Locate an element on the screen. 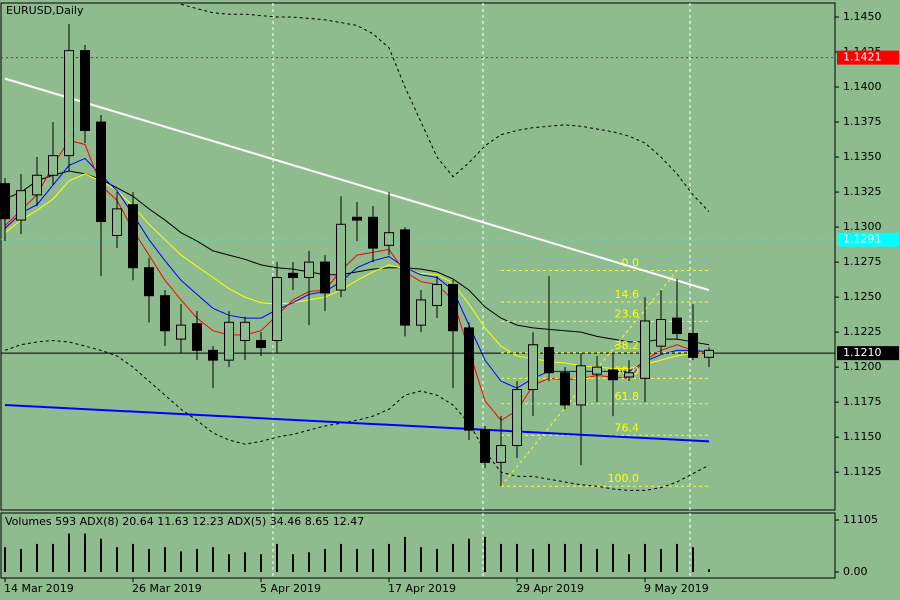 This screenshot has width=900, height=600. y-tick-label: 1.1175 is located at coordinates (862, 401).